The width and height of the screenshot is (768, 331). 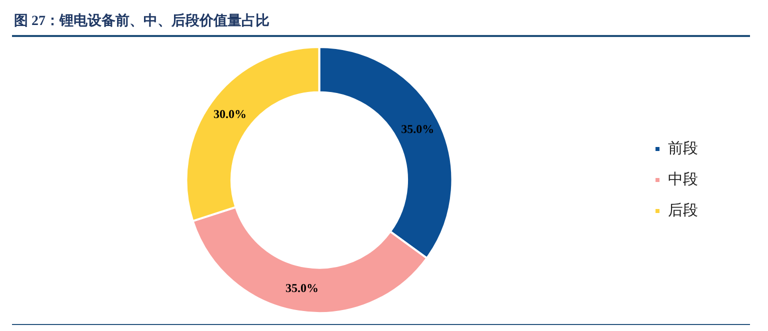 I want to click on data-label: 30.0%, so click(x=229, y=114).